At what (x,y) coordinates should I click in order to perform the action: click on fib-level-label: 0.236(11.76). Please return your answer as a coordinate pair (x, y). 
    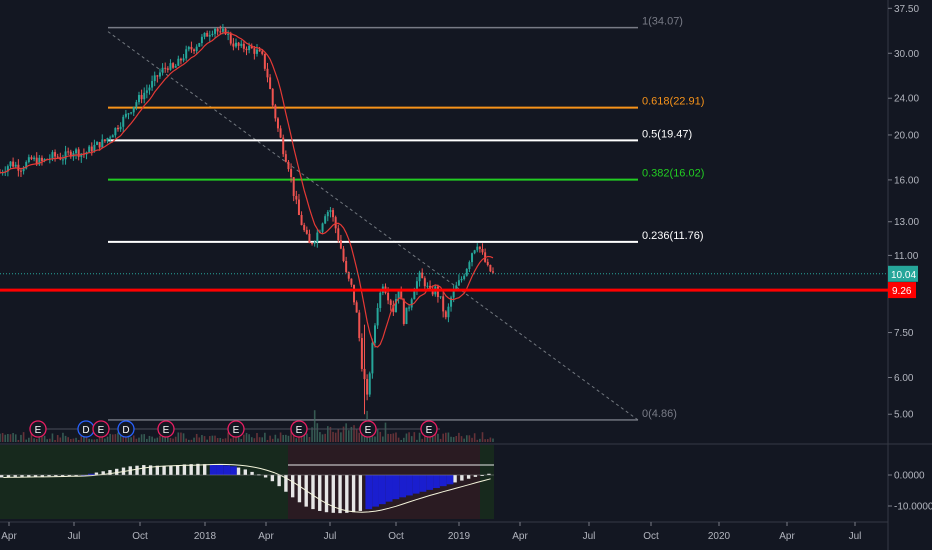
    Looking at the image, I should click on (673, 236).